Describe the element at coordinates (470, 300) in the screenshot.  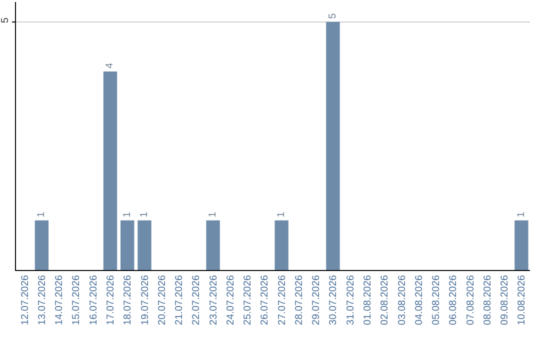
I see `x-tick-label: 07.08.2026` at that location.